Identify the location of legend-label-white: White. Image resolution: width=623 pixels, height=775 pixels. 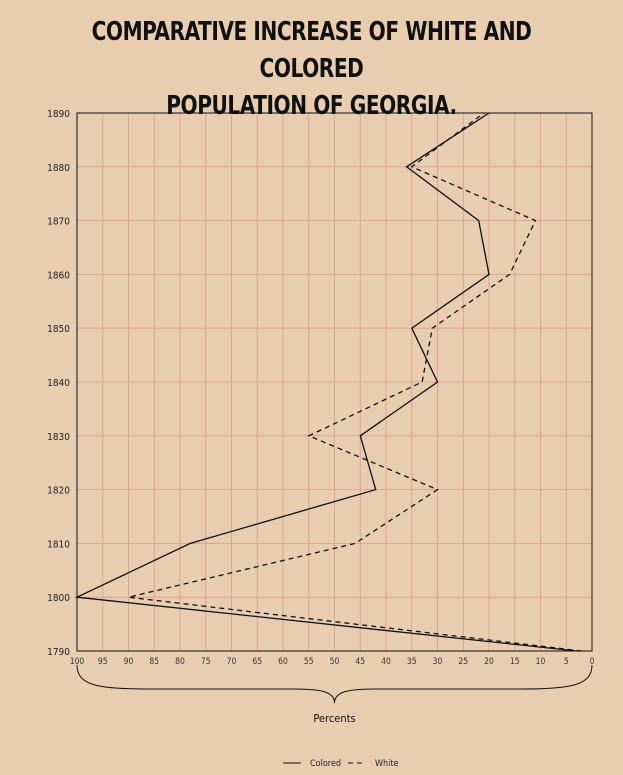
(387, 764).